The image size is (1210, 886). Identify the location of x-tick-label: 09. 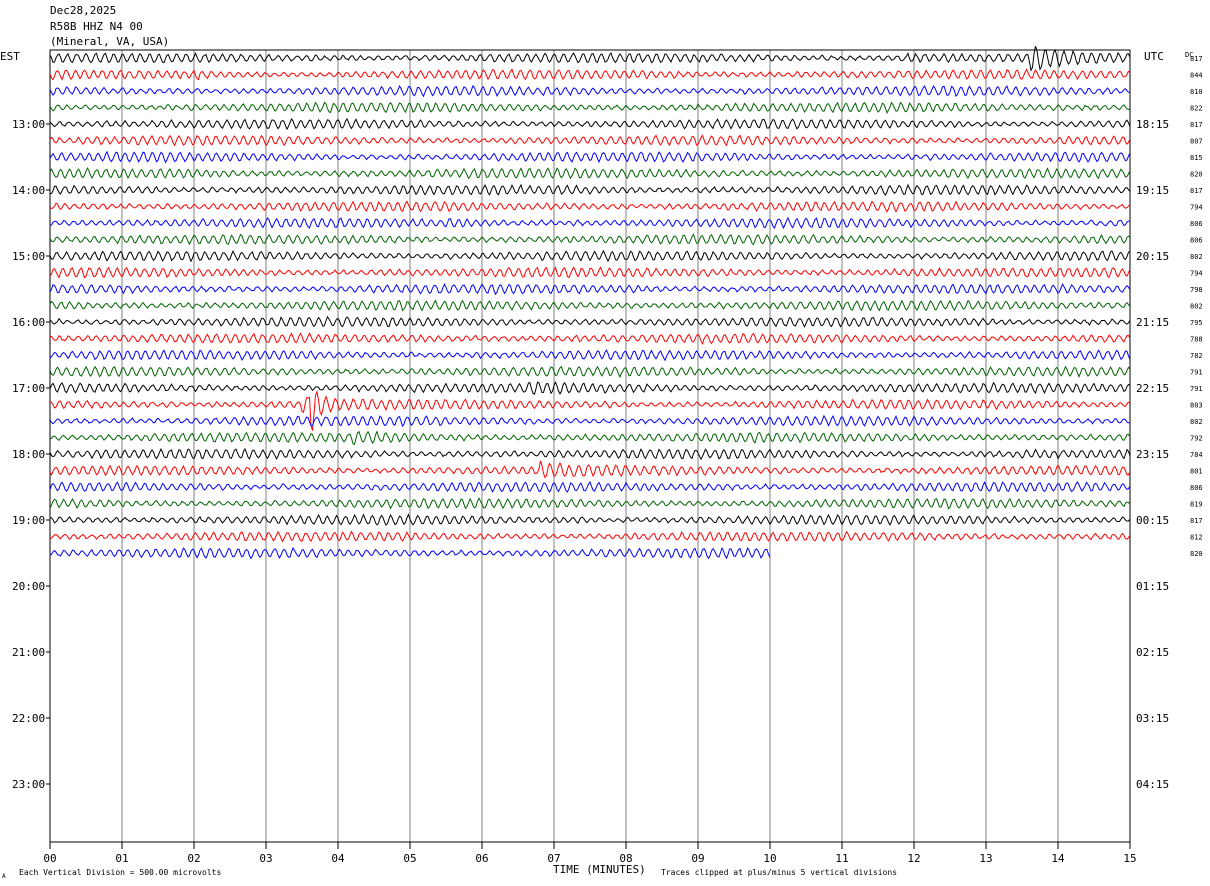
(697, 858).